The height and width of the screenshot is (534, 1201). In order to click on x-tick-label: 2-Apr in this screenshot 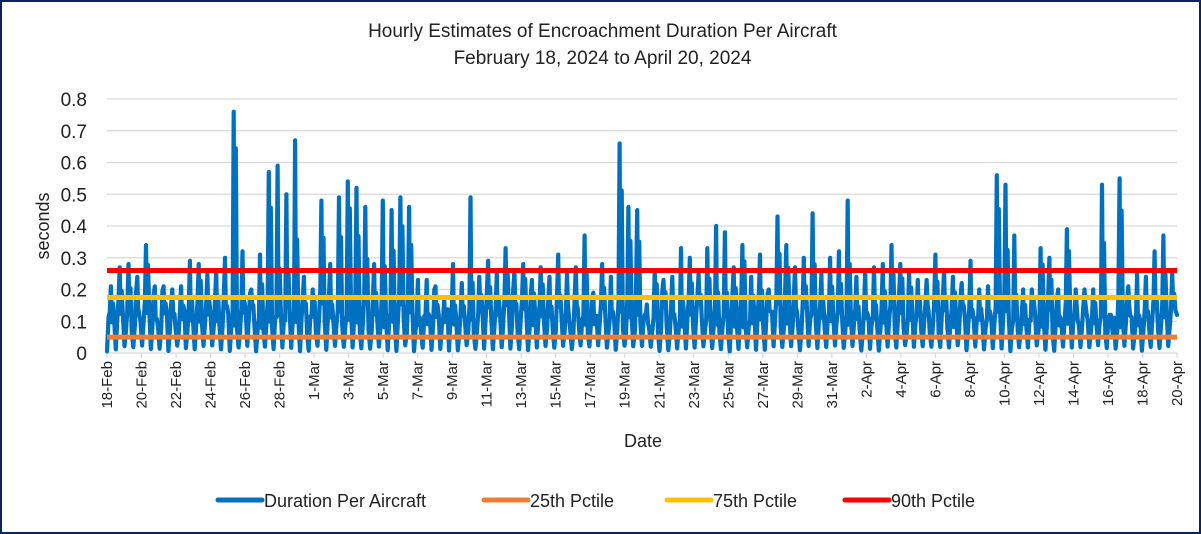, I will do `click(866, 379)`.